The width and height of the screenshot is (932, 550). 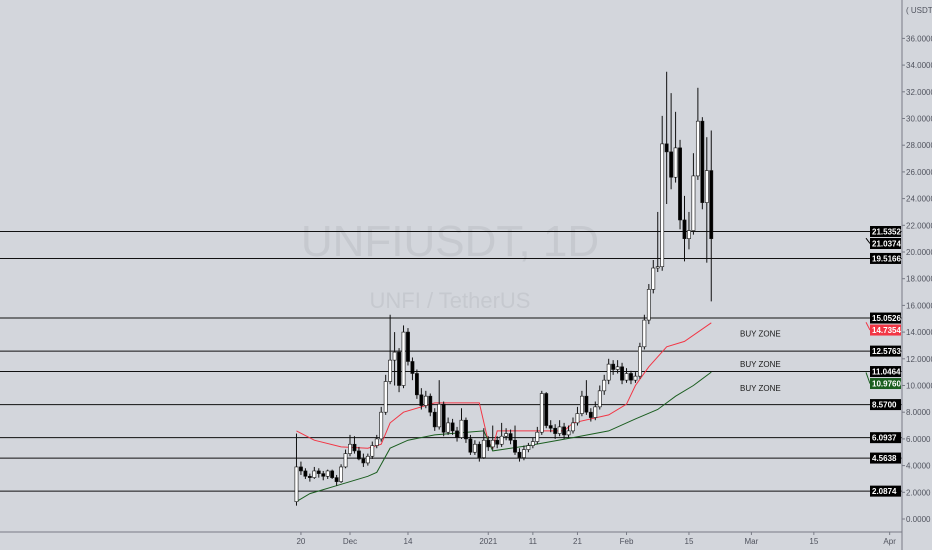 What do you see at coordinates (577, 541) in the screenshot?
I see `x-tick-label: 21` at bounding box center [577, 541].